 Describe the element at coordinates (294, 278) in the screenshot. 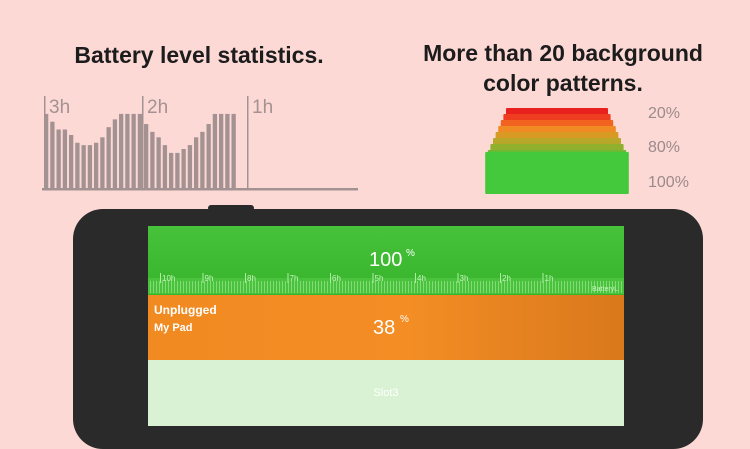

I see `ruler-hour-label: 7h` at that location.